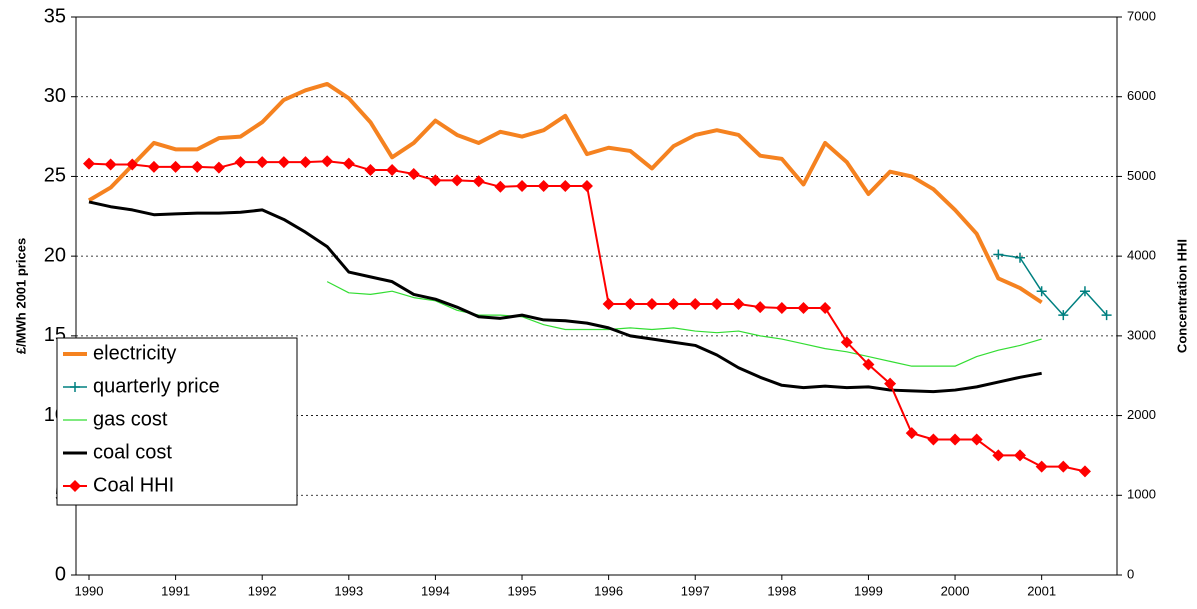 The height and width of the screenshot is (609, 1197). Describe the element at coordinates (55, 16) in the screenshot. I see `y-tick-label: 35` at that location.